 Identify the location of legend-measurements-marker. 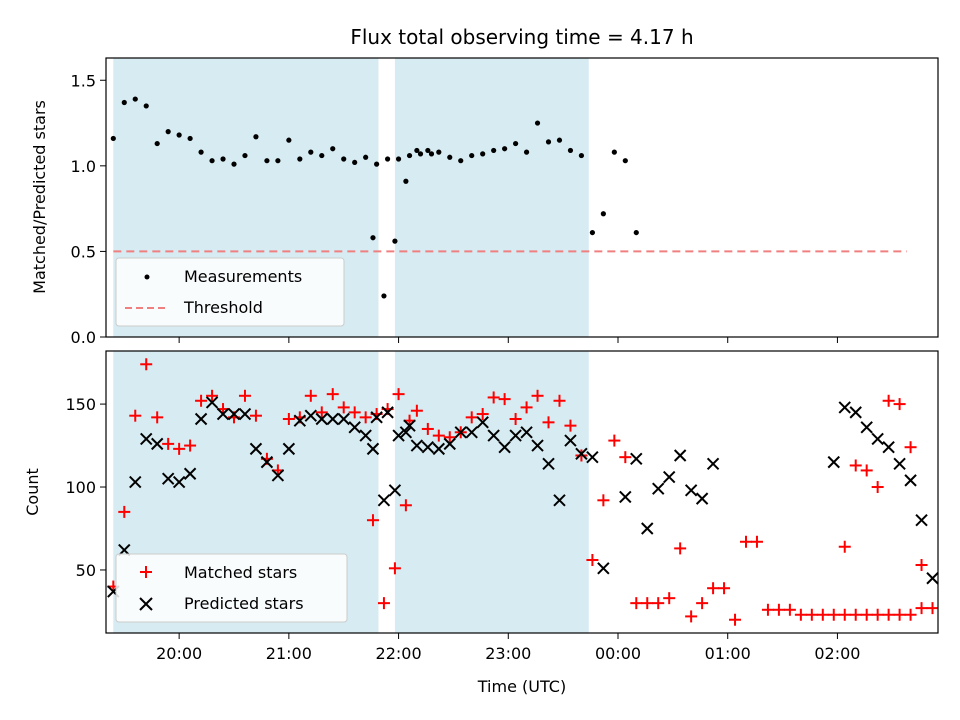
(147, 277).